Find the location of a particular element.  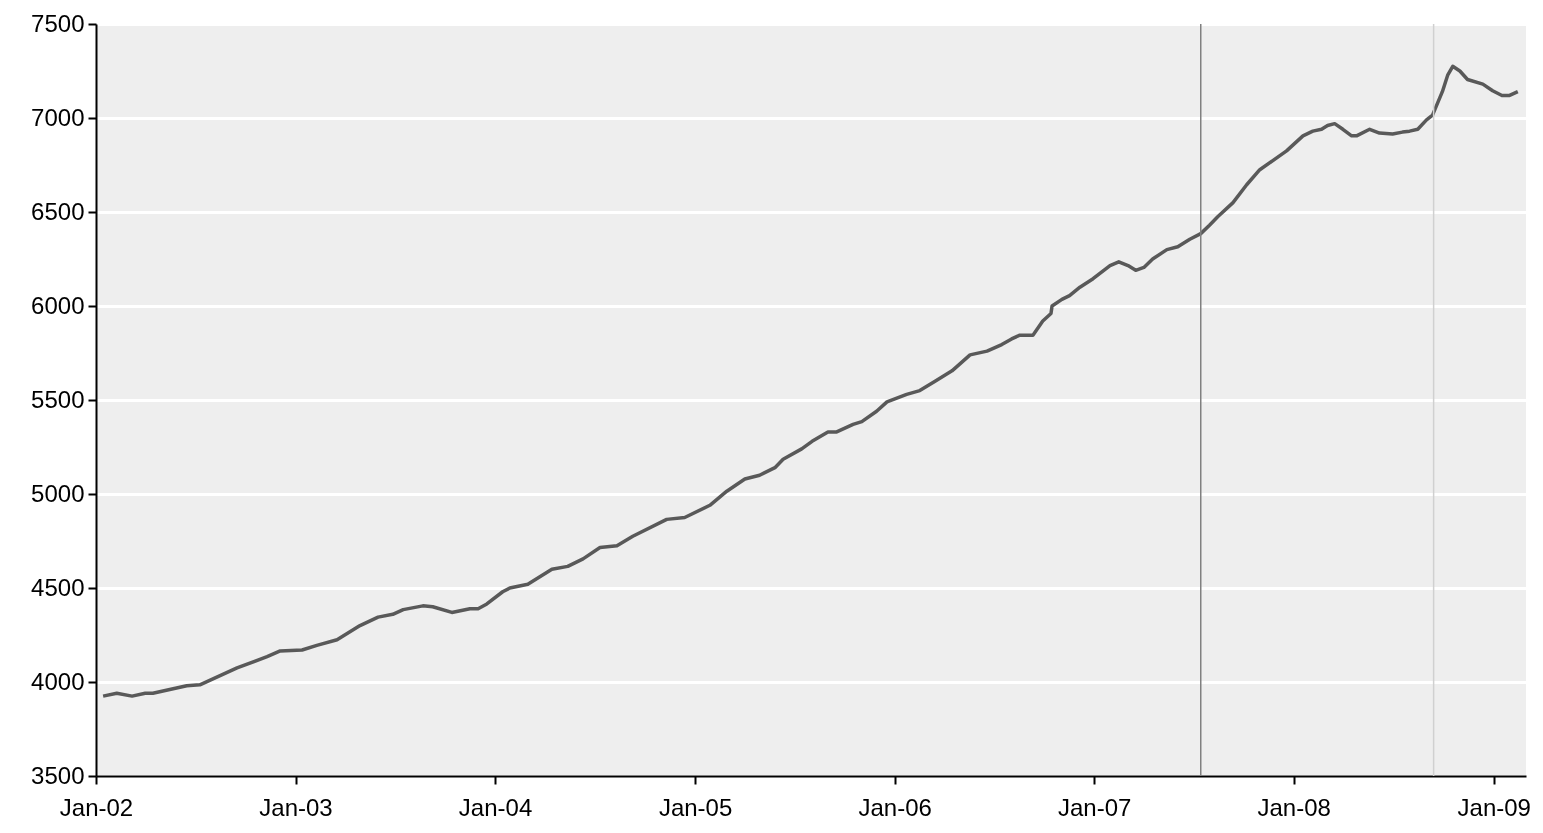

x-tick-label: Jan-02 is located at coordinates (96, 807).